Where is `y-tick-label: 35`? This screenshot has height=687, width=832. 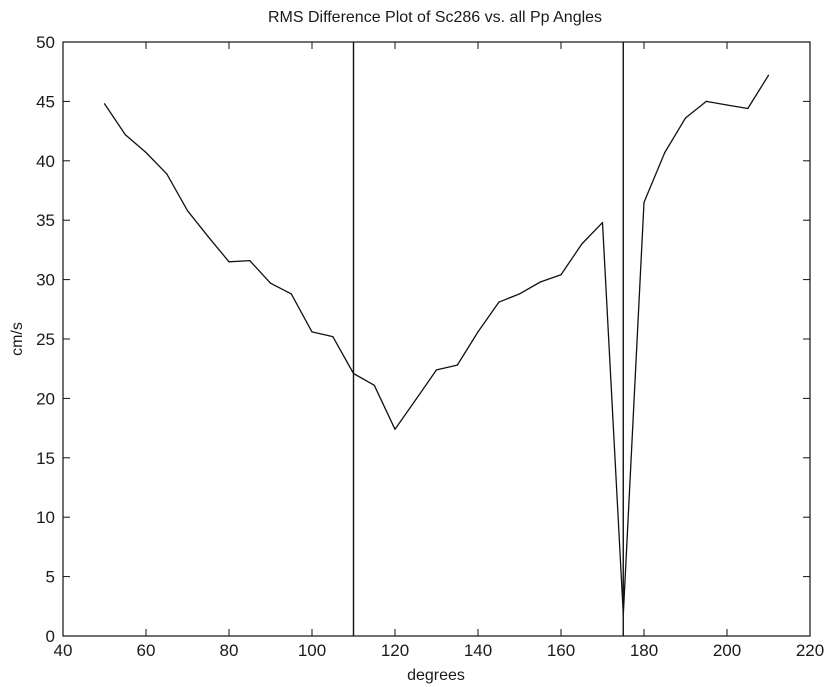
y-tick-label: 35 is located at coordinates (45, 220).